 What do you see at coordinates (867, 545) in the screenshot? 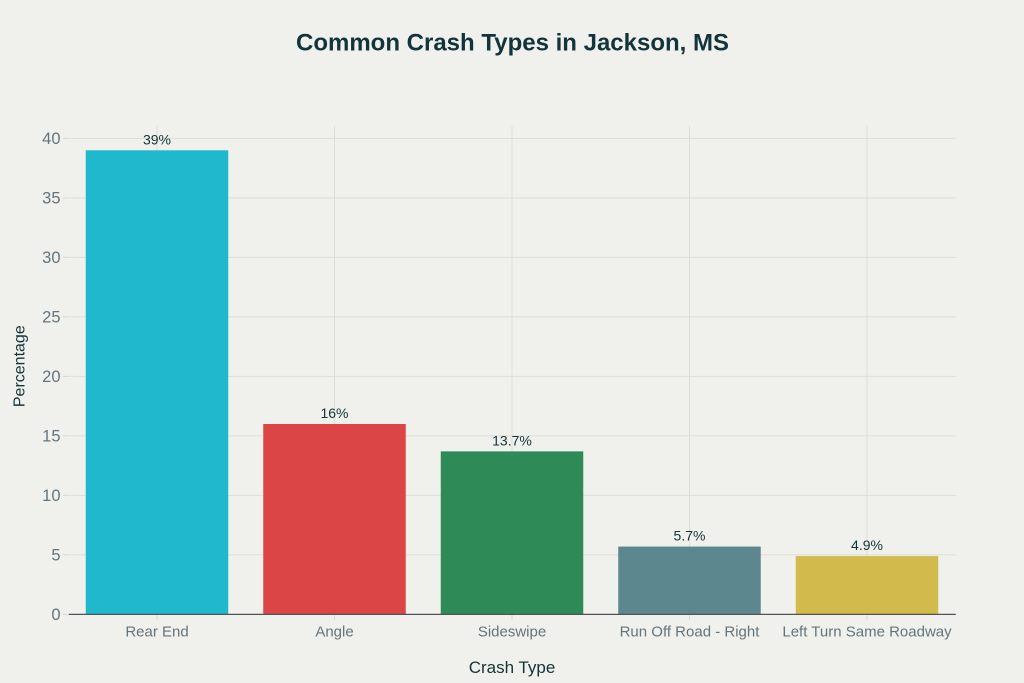
I see `svg-text: 4.9%` at bounding box center [867, 545].